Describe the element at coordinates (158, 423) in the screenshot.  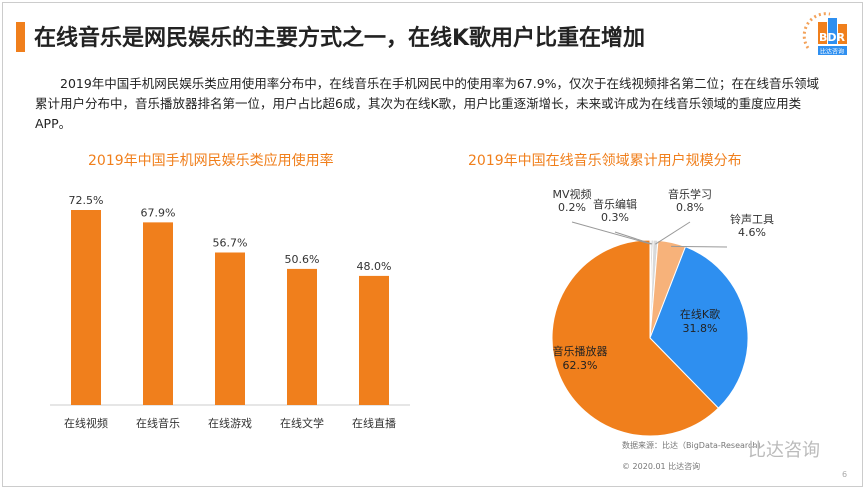
I see `category-label: 在线音乐` at that location.